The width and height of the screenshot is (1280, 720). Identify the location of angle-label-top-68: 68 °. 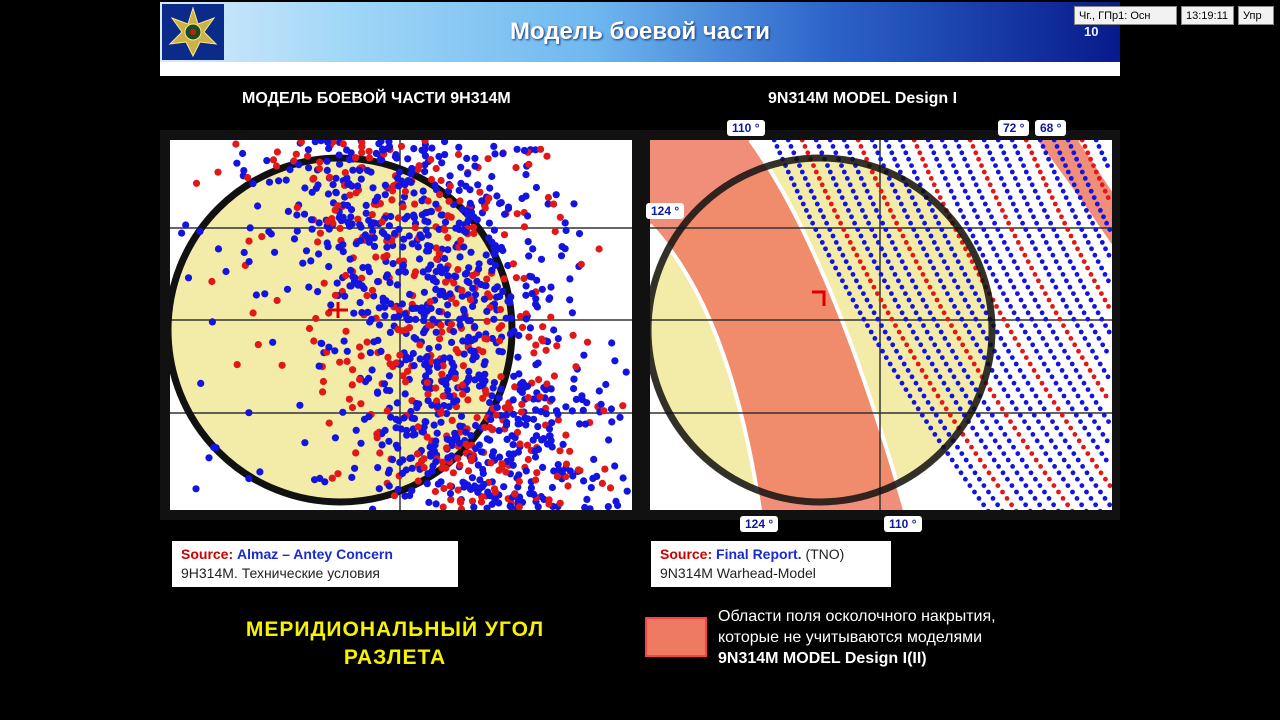
(1051, 128).